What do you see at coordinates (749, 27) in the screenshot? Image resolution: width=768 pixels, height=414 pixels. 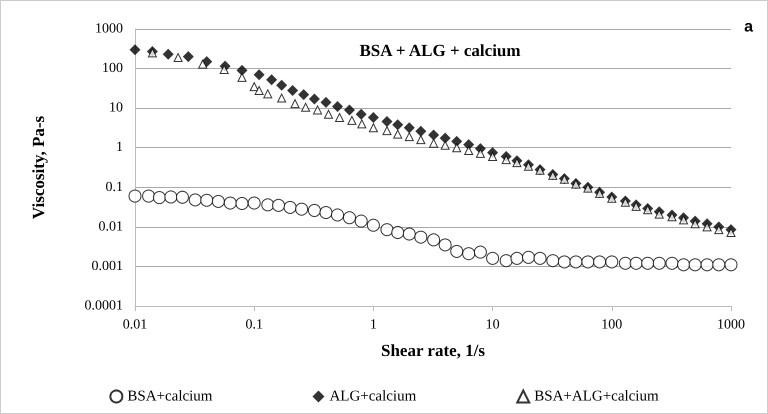 I see `text: a` at bounding box center [749, 27].